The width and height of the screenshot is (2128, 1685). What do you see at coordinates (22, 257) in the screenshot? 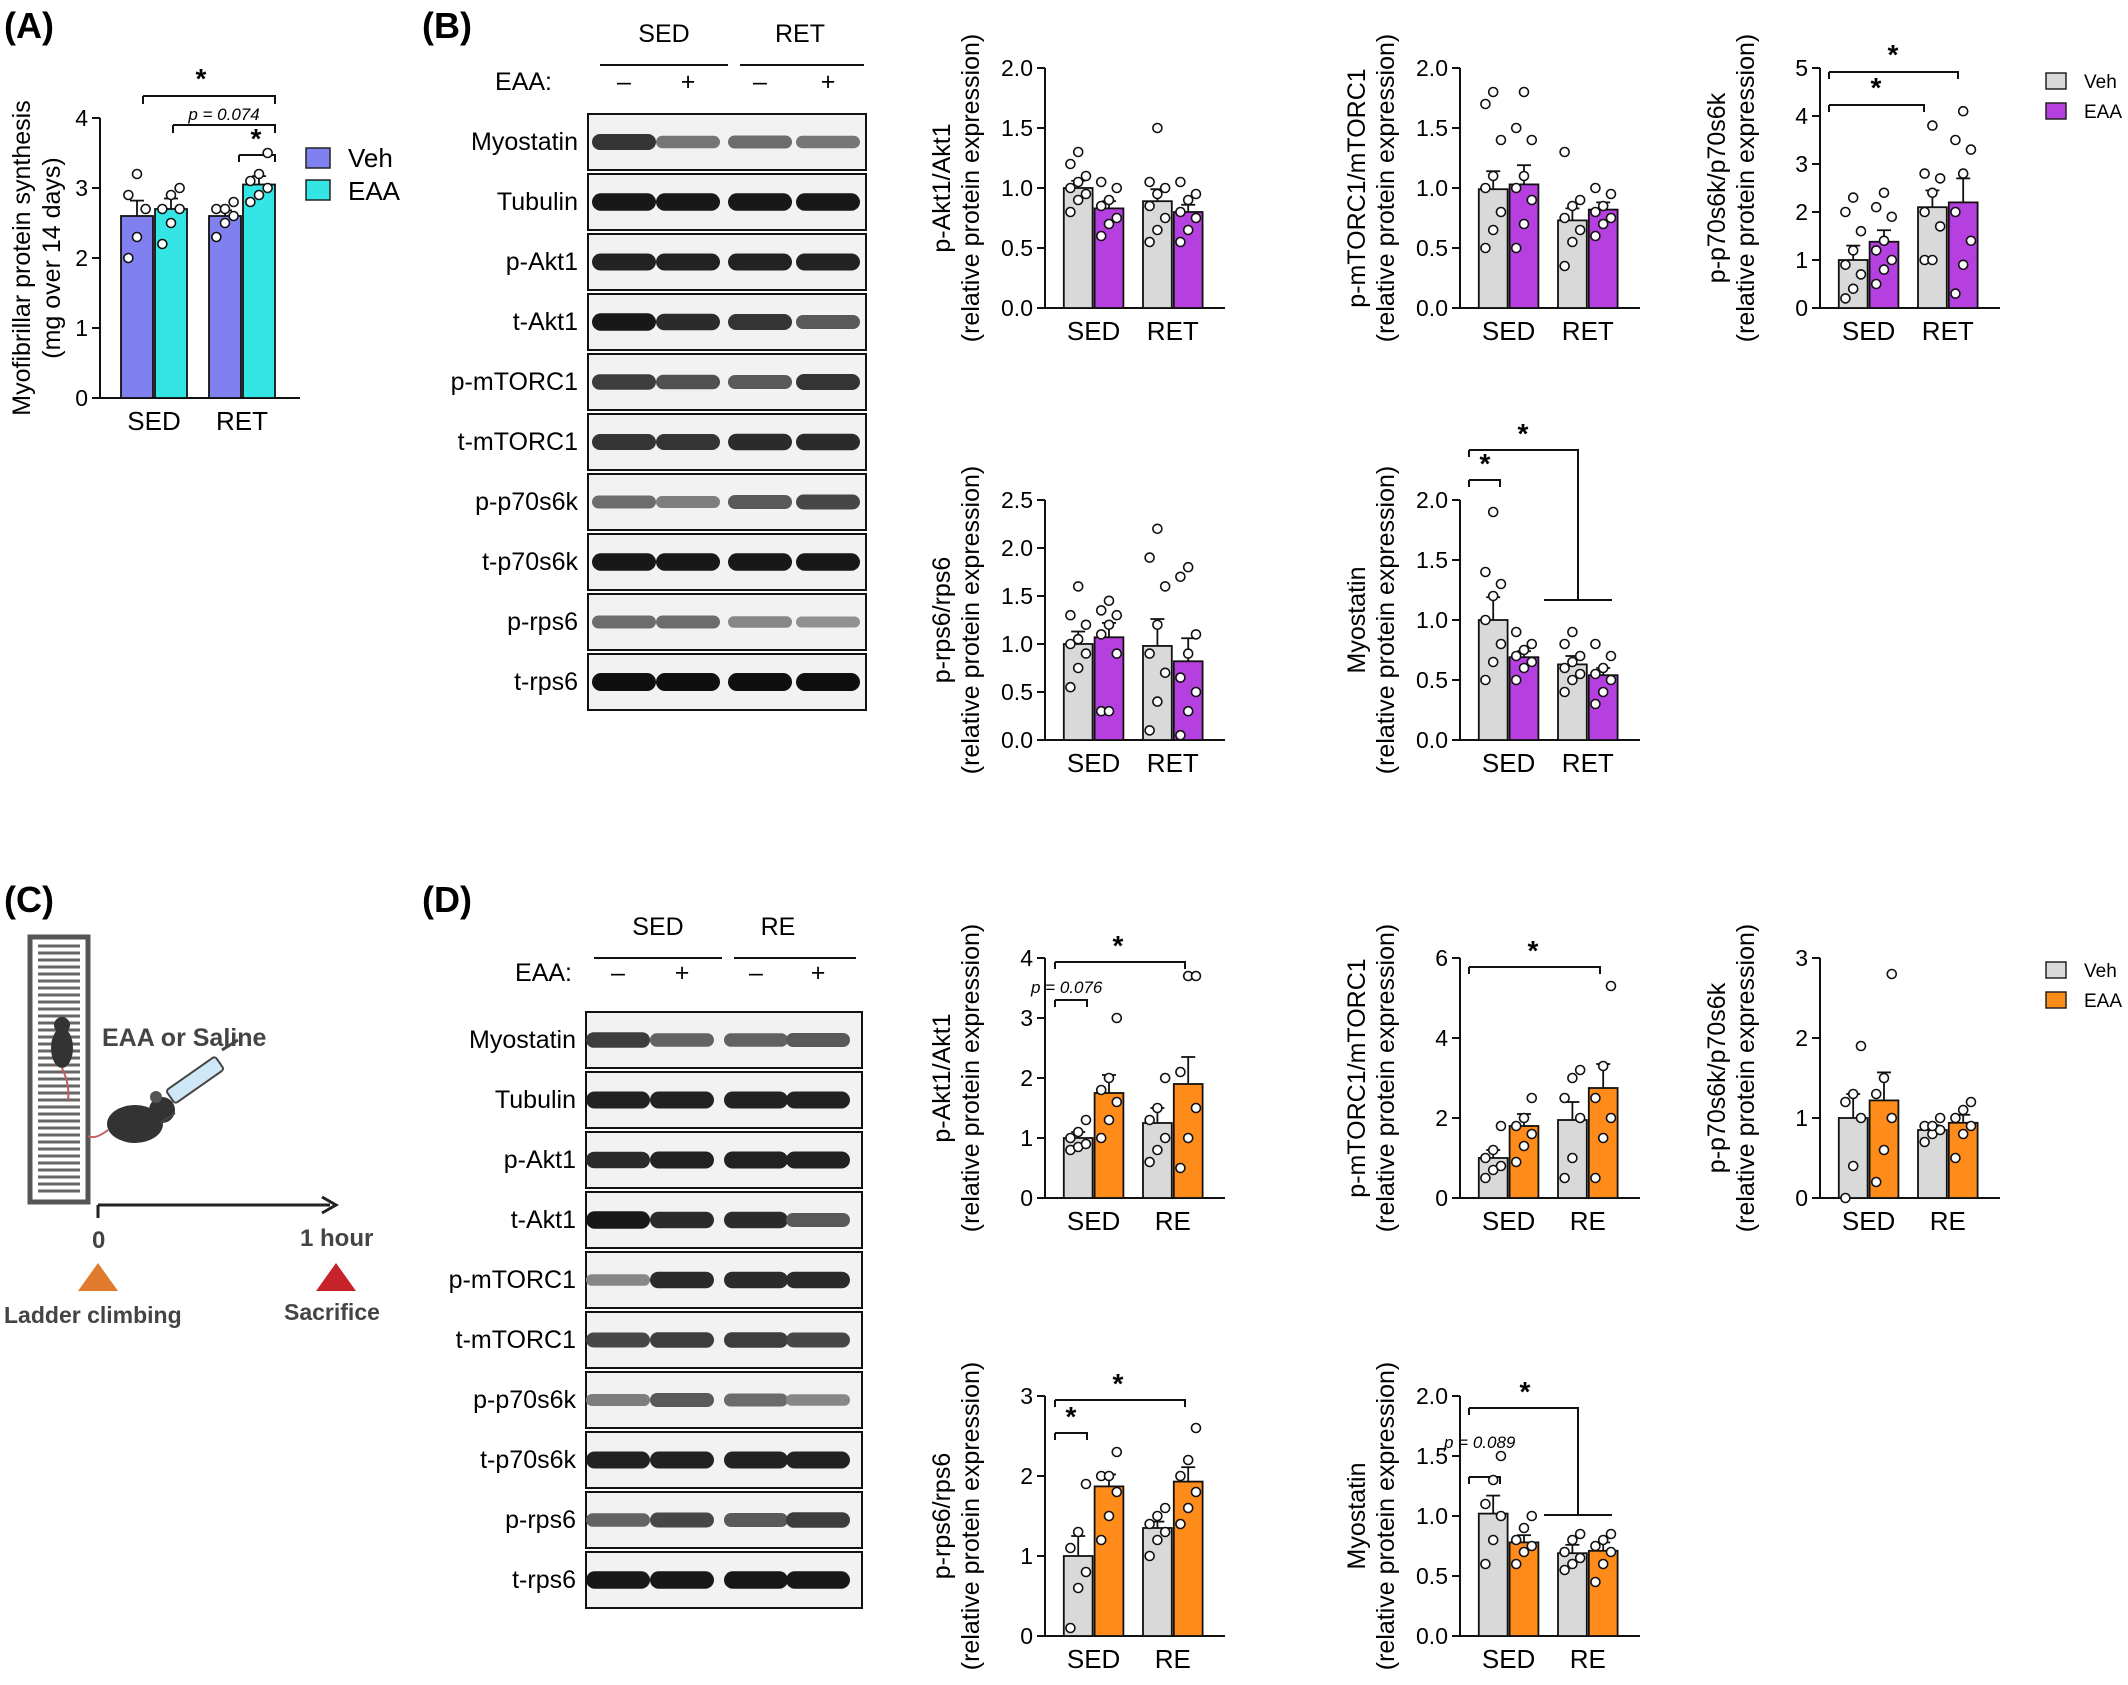
I see `y-axis-label: Myofibrillar protein synthesis` at bounding box center [22, 257].